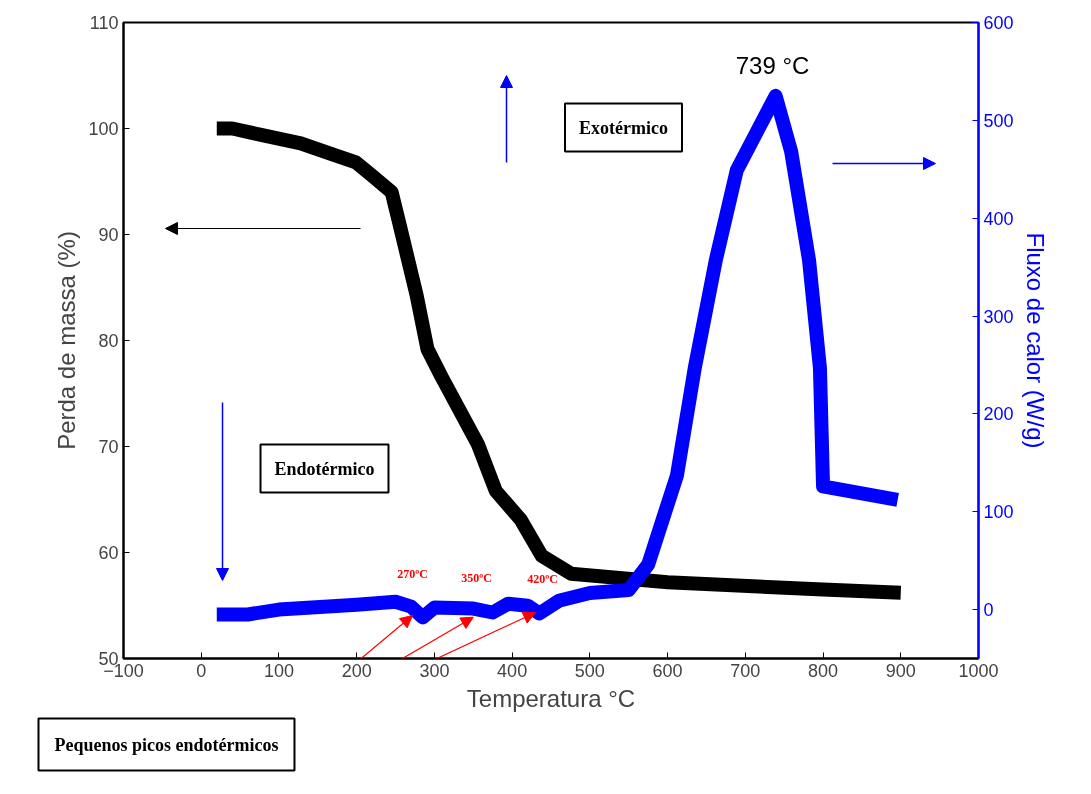  Describe the element at coordinates (745, 670) in the screenshot. I see `x-tick-label: 700` at that location.